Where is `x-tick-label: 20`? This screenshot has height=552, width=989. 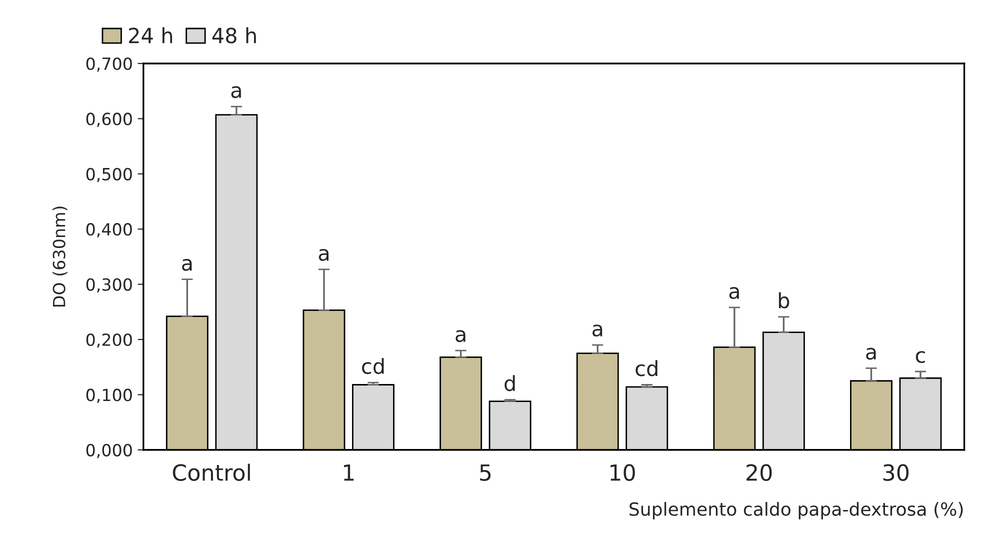 x-tick-label: 20 is located at coordinates (759, 472).